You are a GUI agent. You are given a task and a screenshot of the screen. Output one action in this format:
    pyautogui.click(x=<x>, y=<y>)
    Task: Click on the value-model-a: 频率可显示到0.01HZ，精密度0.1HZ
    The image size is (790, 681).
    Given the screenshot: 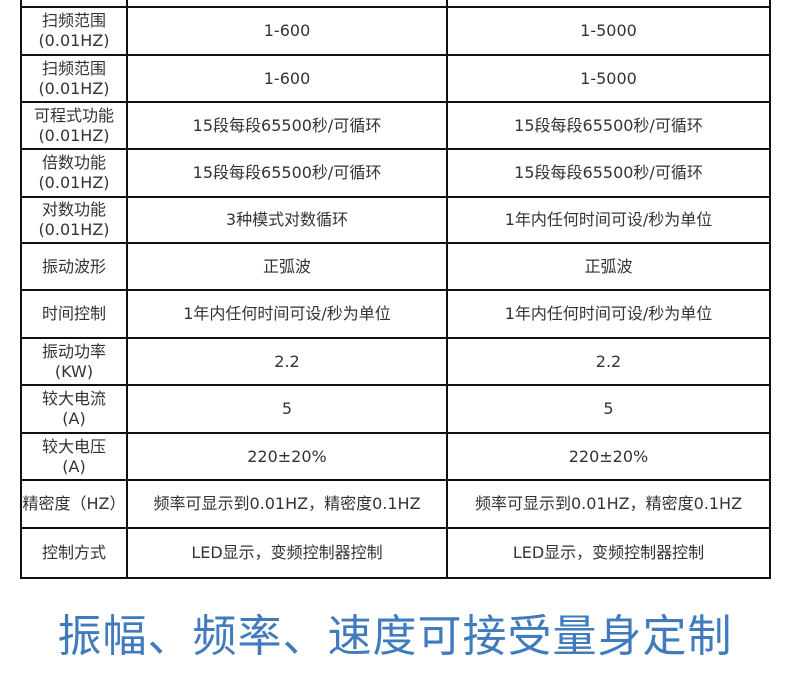 What is the action you would take?
    pyautogui.click(x=287, y=504)
    